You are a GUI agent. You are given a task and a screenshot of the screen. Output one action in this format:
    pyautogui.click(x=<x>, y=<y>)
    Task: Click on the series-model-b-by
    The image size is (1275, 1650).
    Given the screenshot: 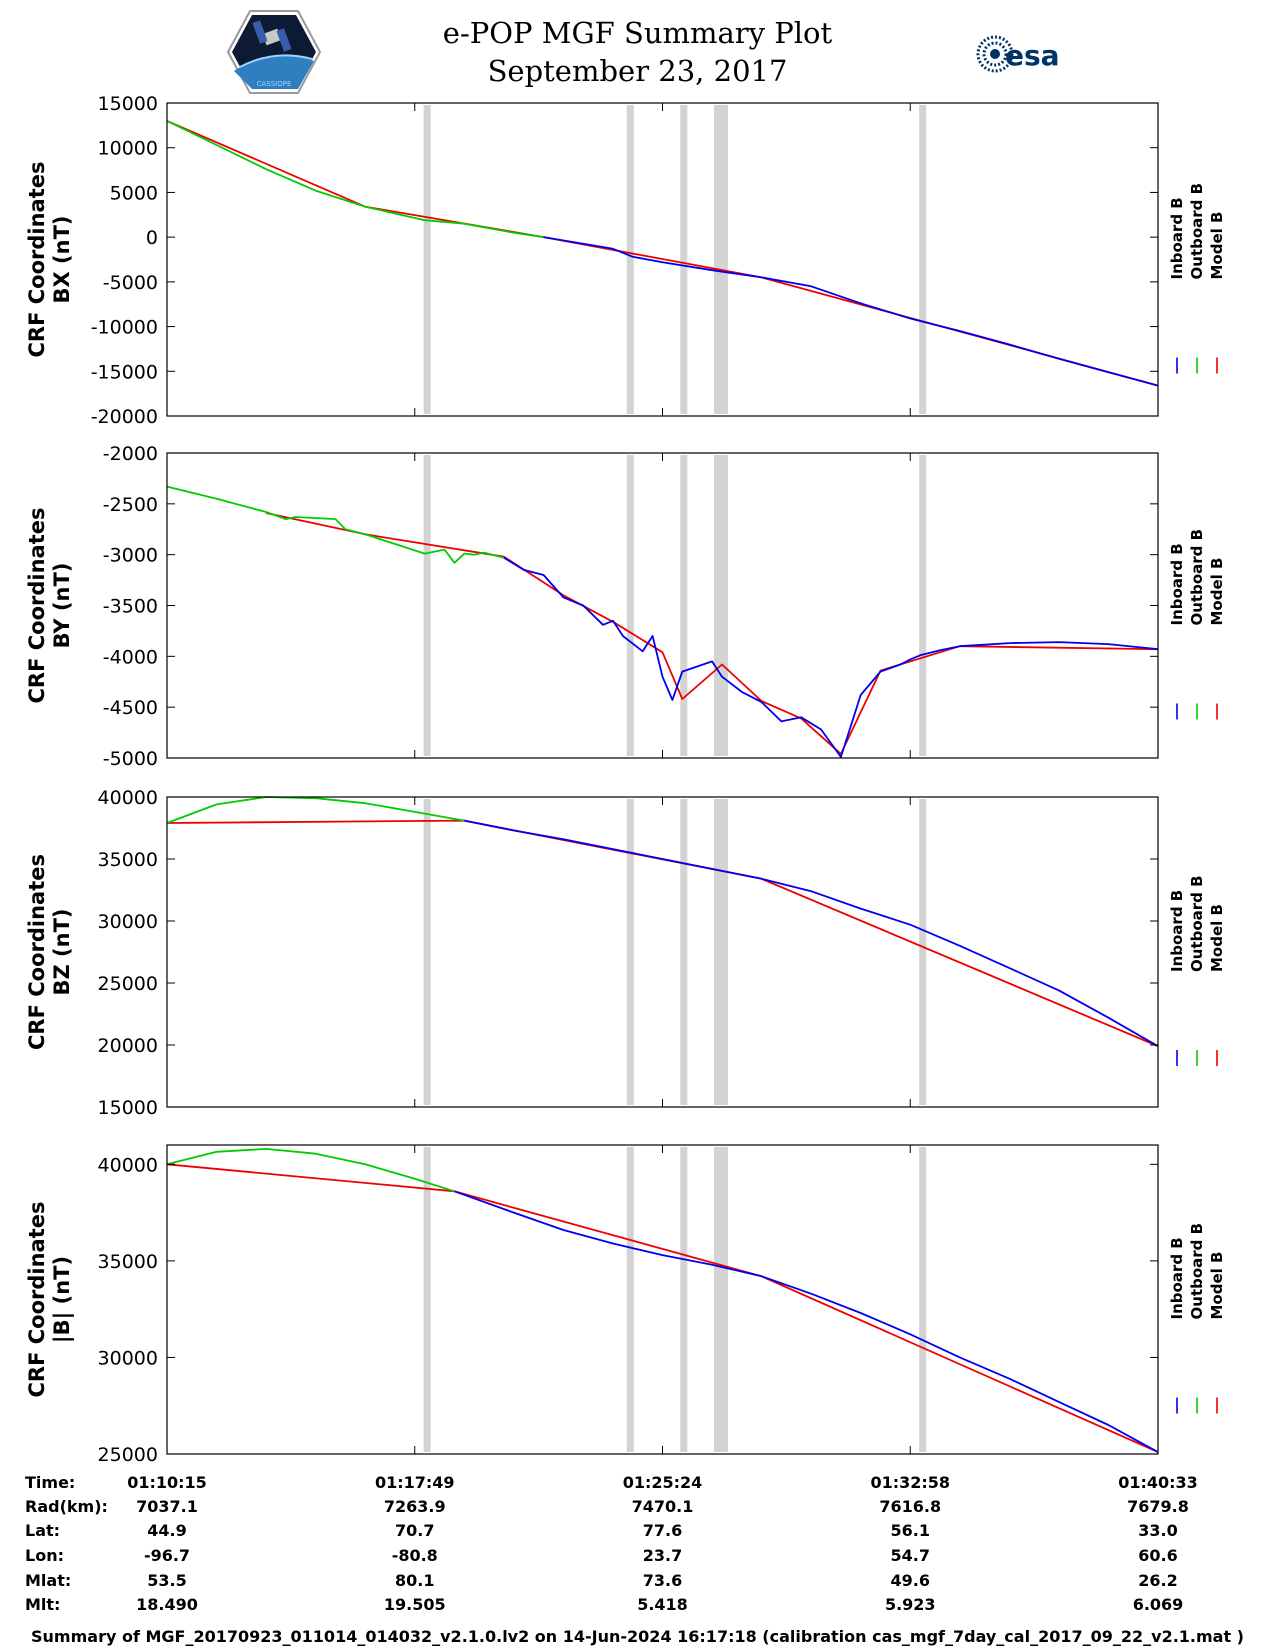 What is the action you would take?
    pyautogui.click(x=712, y=633)
    